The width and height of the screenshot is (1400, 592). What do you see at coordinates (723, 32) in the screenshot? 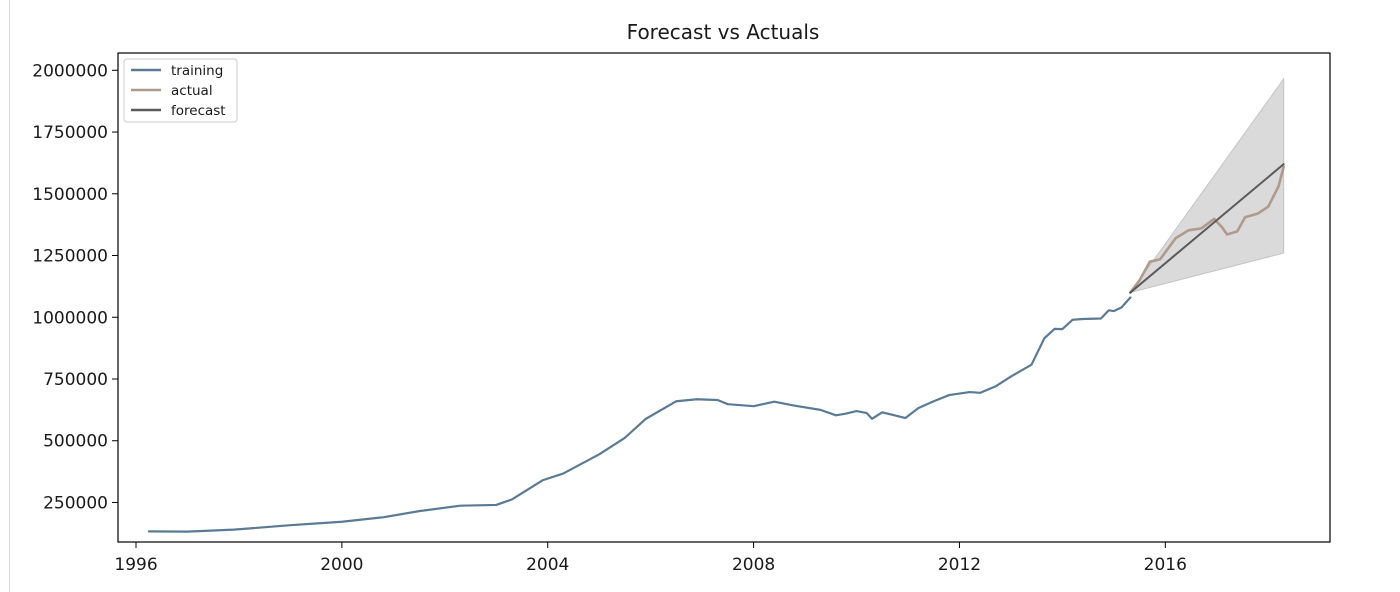
I see `chart-title: Forecast vs Actuals` at bounding box center [723, 32].